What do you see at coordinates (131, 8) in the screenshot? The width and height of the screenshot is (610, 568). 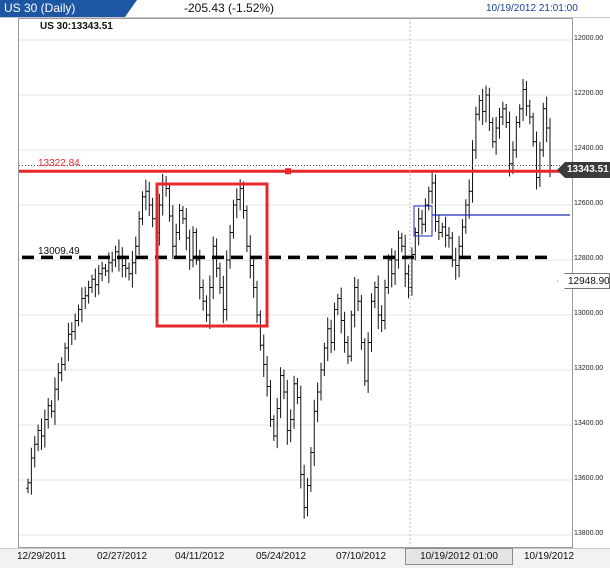 I see `symbol-tab-arrow` at bounding box center [131, 8].